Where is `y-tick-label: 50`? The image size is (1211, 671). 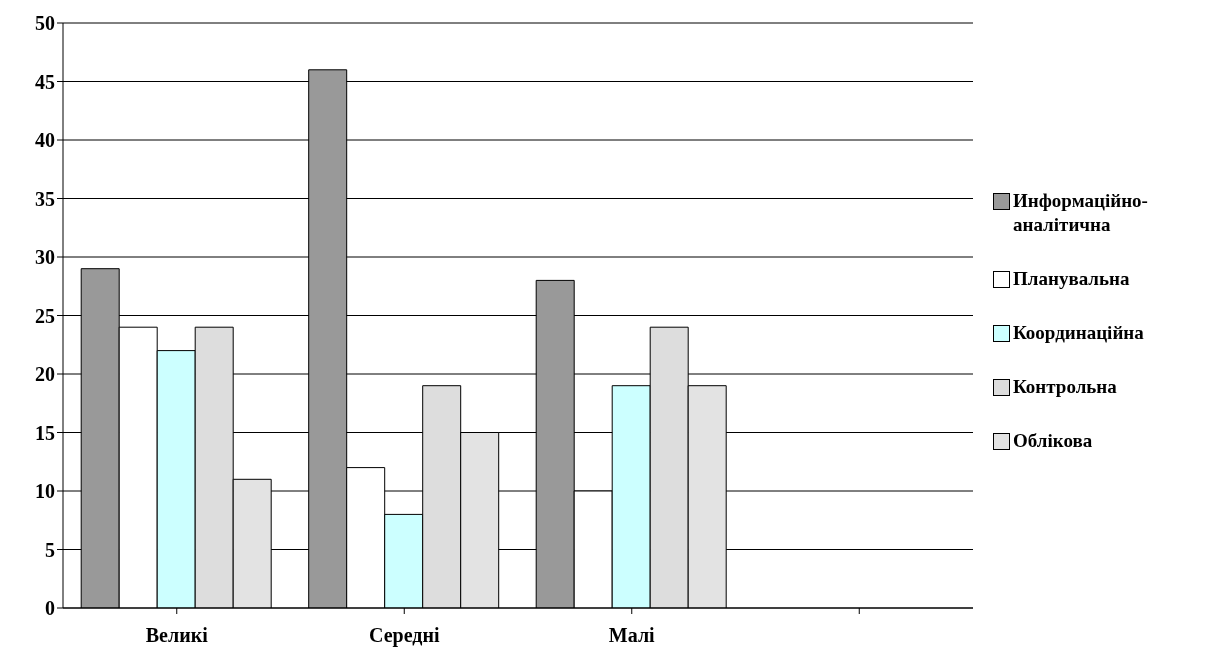 y-tick-label: 50 is located at coordinates (45, 23).